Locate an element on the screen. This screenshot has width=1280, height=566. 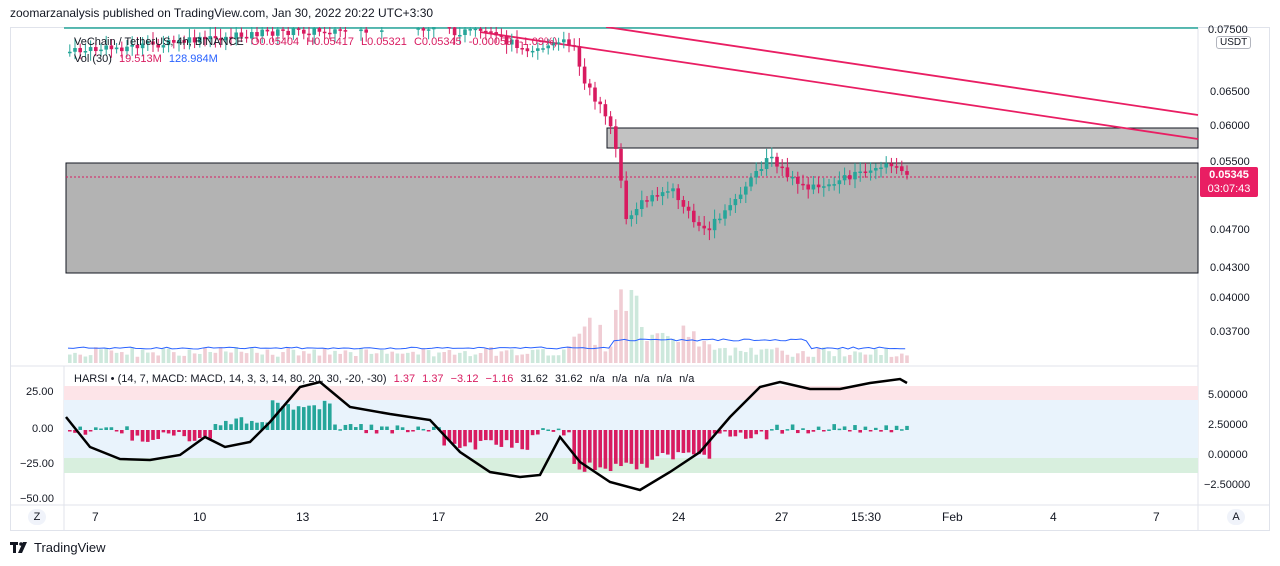
price-tick: 0.04700 is located at coordinates (1230, 230).